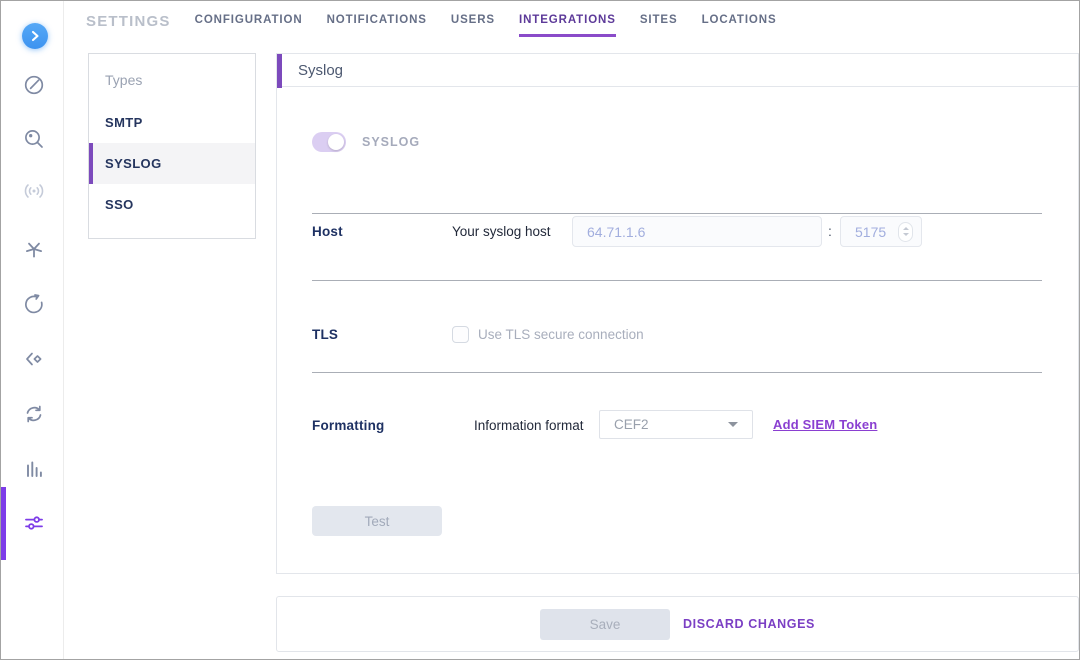 The width and height of the screenshot is (1080, 660). Describe the element at coordinates (749, 624) in the screenshot. I see `discard-changes-link: DISCARD CHANGES` at that location.